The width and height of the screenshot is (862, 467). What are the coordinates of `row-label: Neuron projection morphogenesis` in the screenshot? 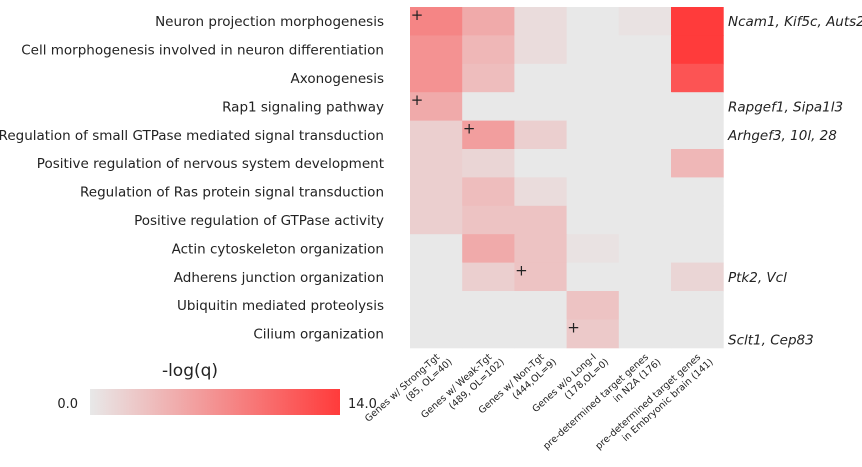 It's located at (269, 22).